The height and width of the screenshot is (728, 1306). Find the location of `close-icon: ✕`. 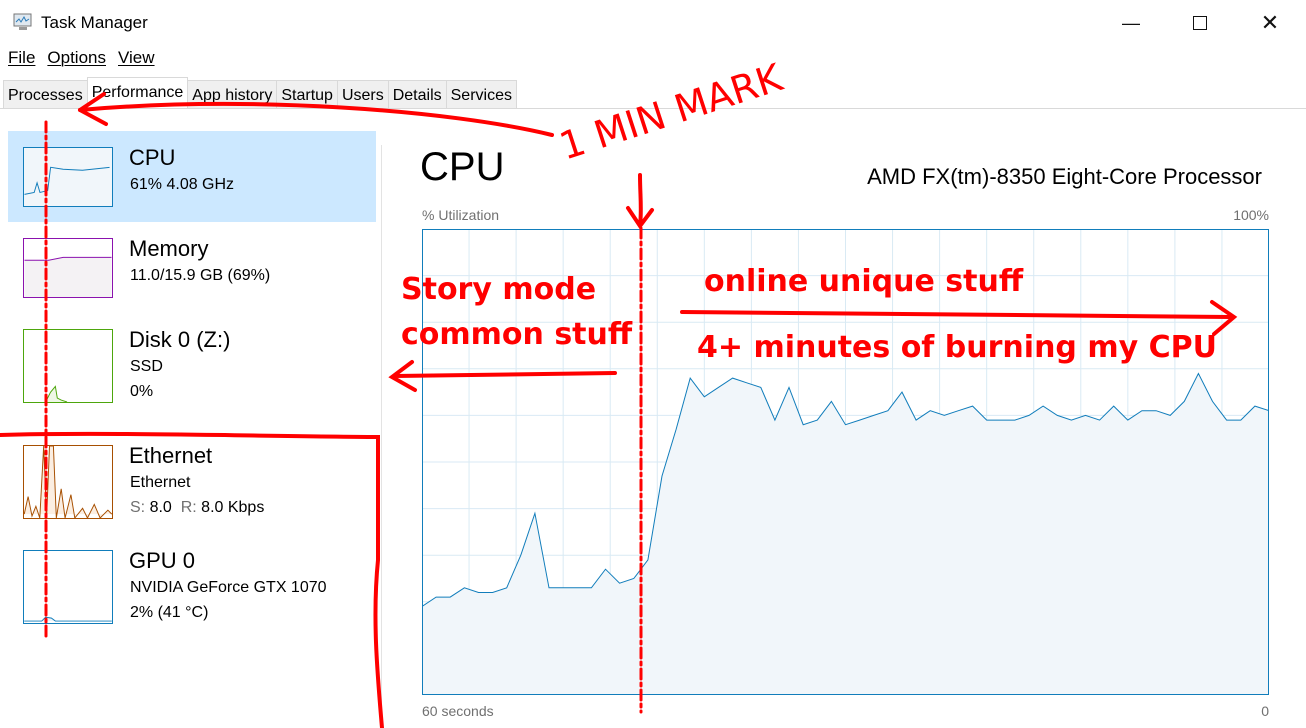

close-icon: ✕ is located at coordinates (1270, 22).